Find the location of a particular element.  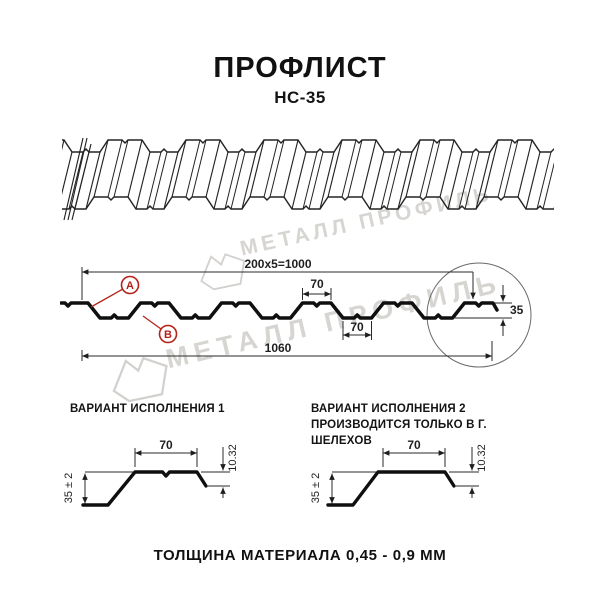

callout-a-circle is located at coordinates (130, 285).